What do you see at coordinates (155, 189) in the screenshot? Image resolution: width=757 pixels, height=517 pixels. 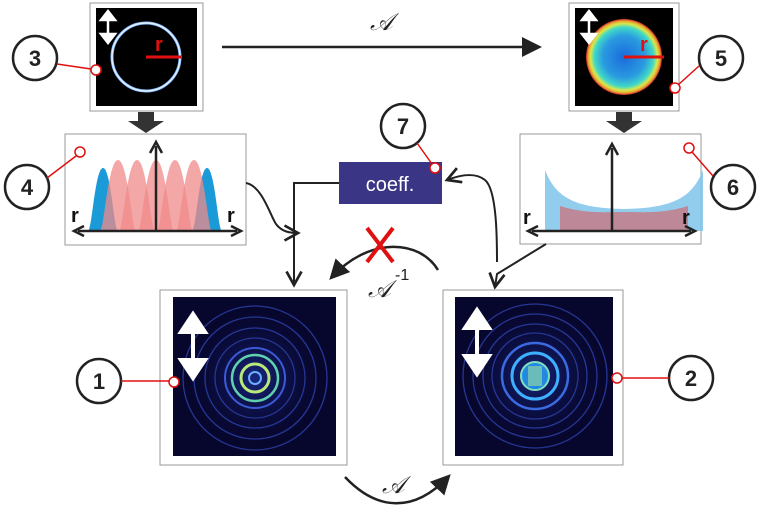 I see `panel-4-profile-plot: r r` at bounding box center [155, 189].